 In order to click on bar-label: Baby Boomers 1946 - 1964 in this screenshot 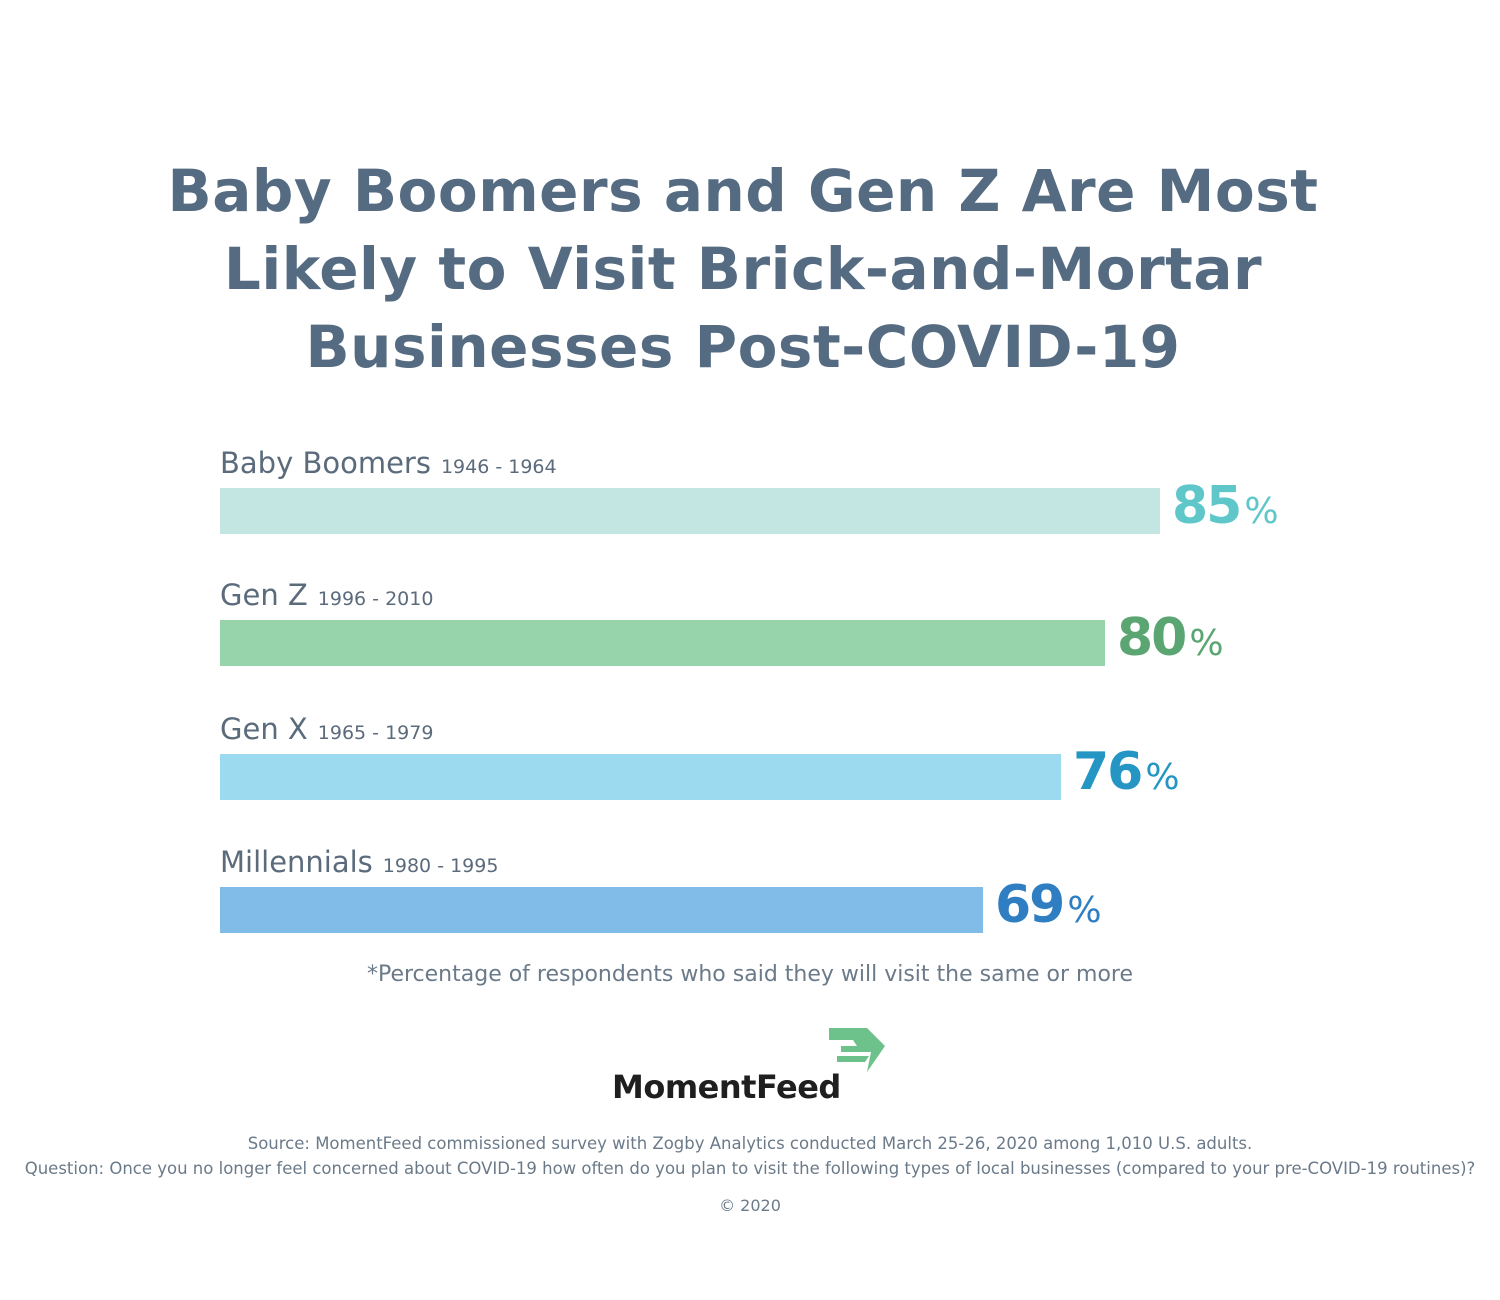, I will do `click(388, 466)`.